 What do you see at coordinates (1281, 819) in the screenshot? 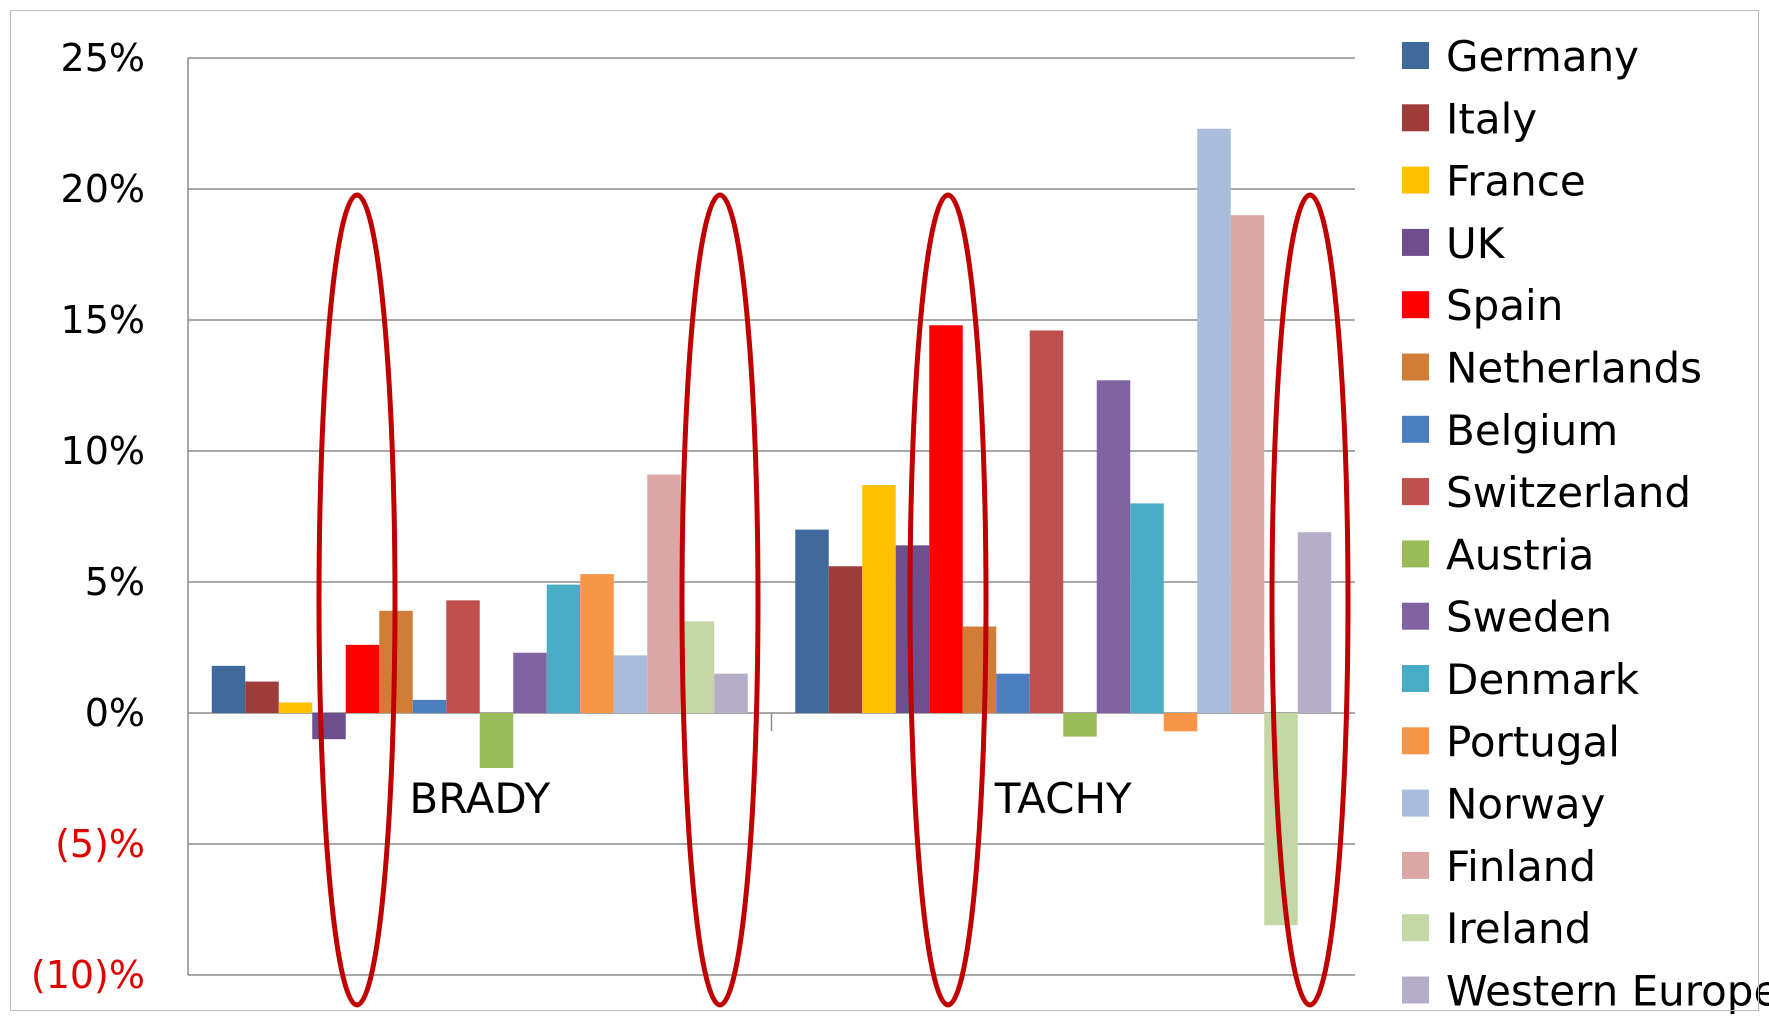
I see `bar-tachy-ireland` at bounding box center [1281, 819].